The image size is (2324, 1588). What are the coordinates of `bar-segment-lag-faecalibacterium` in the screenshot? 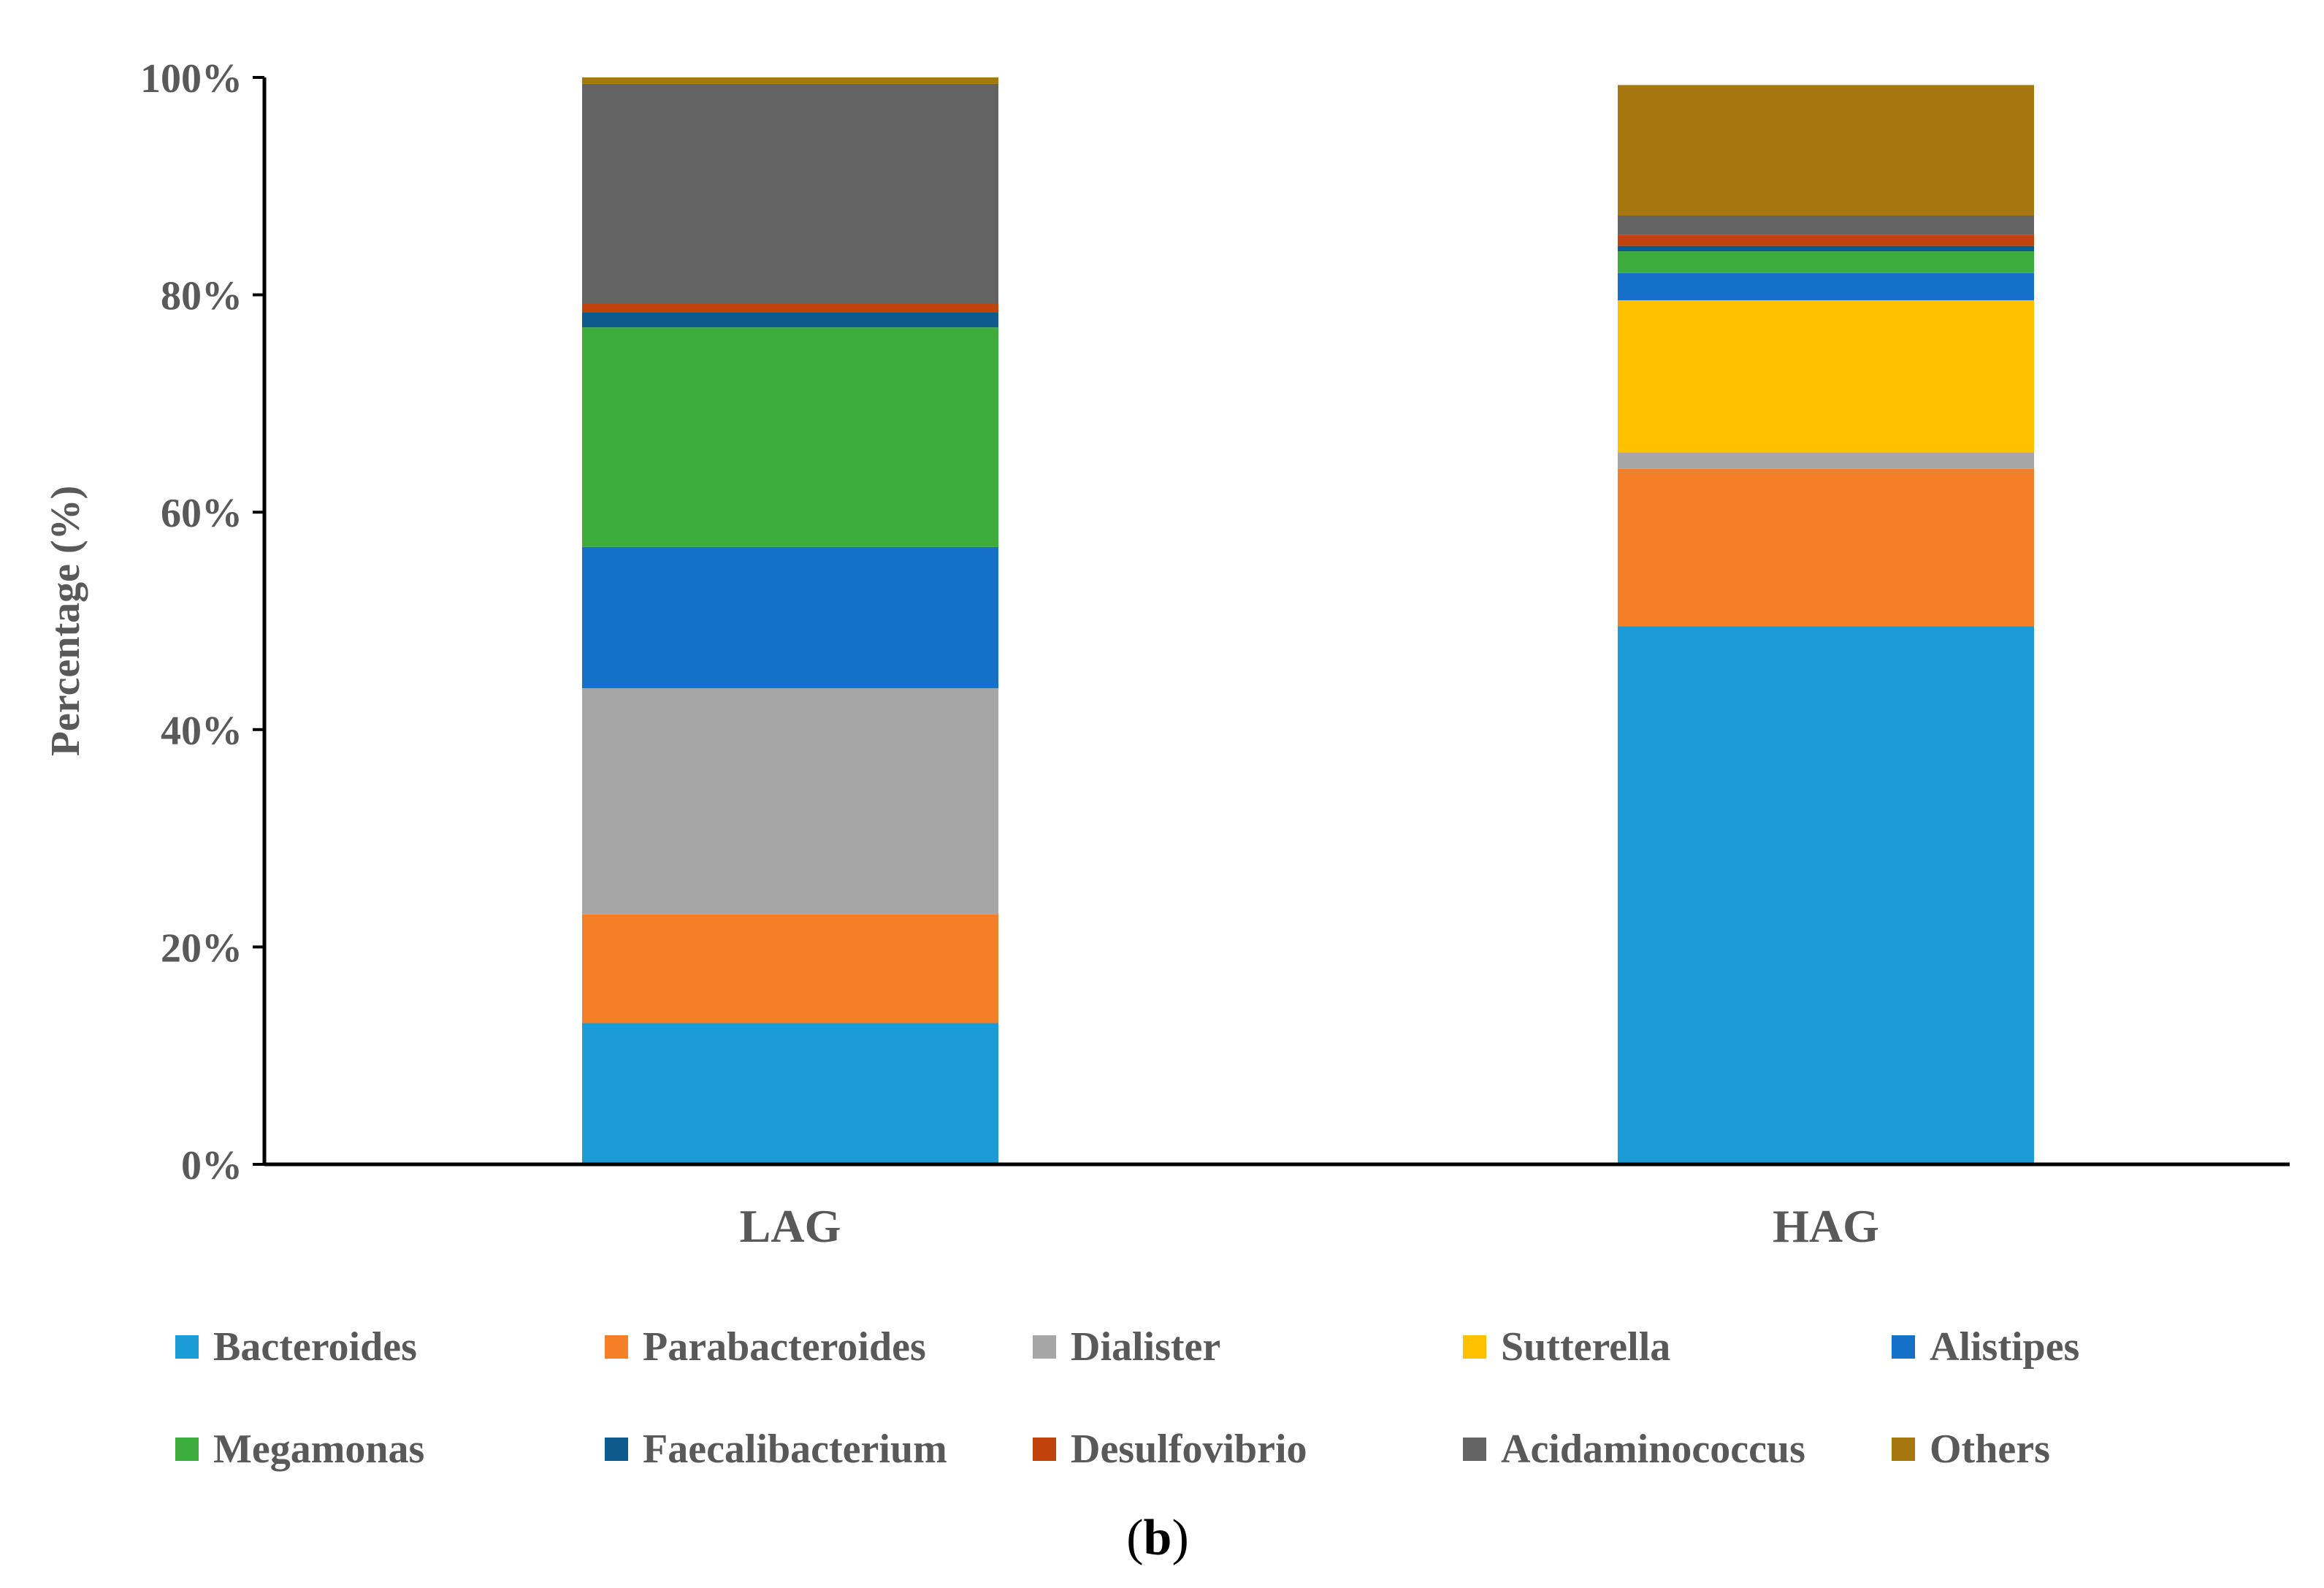 It's located at (790, 320).